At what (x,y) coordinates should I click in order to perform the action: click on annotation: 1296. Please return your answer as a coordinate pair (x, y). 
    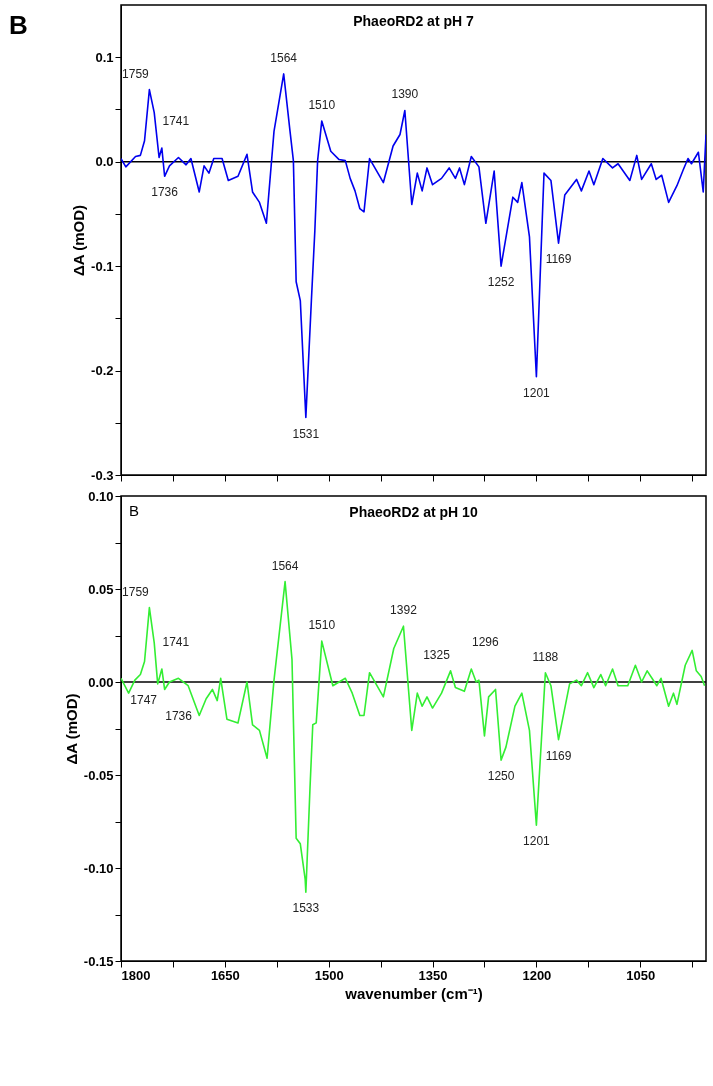
    Looking at the image, I should click on (485, 641).